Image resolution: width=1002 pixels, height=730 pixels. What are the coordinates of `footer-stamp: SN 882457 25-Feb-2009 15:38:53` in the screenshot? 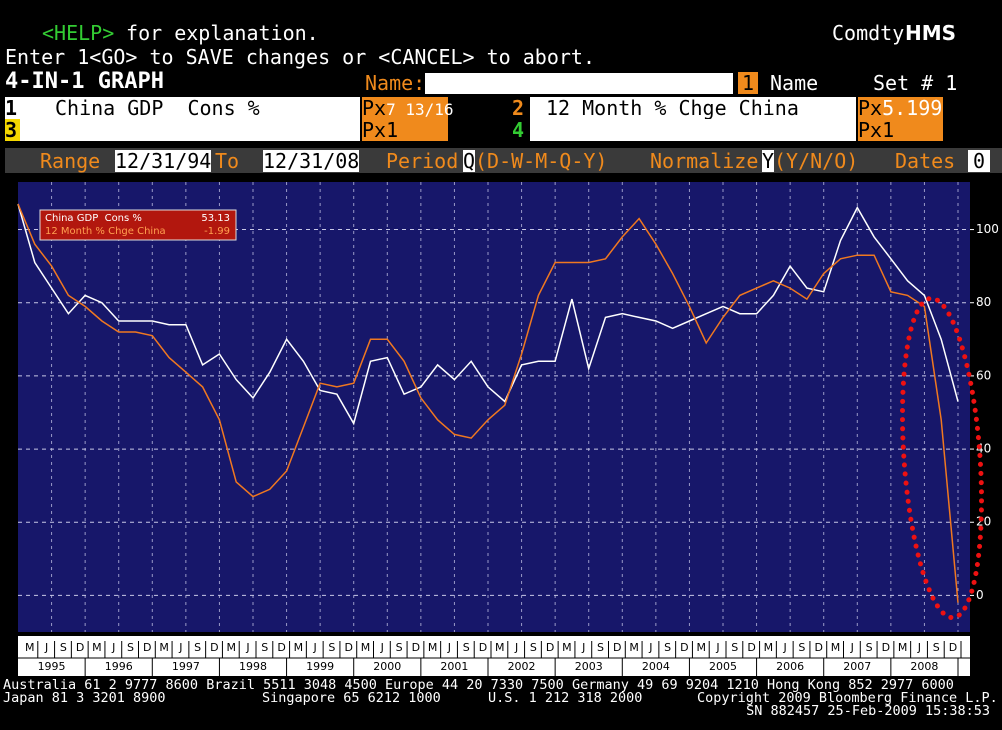 It's located at (868, 711).